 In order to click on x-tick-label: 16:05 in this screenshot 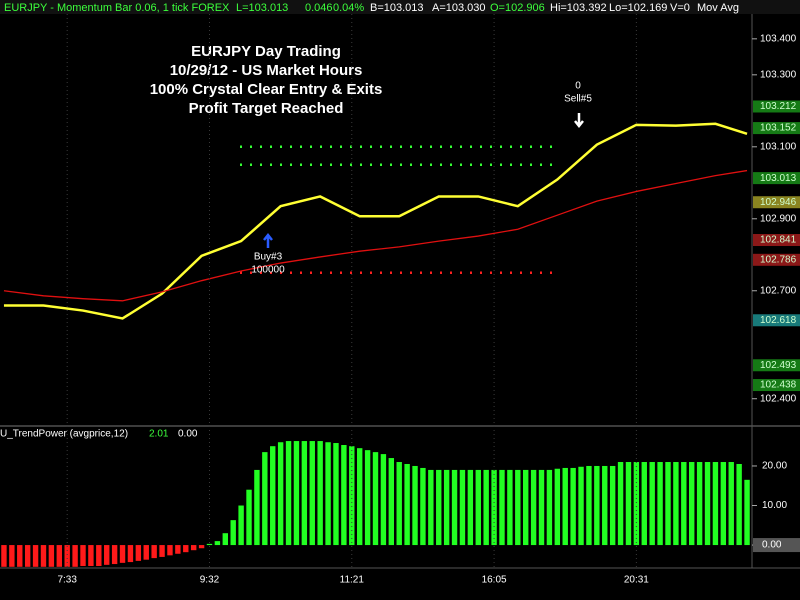, I will do `click(494, 580)`.